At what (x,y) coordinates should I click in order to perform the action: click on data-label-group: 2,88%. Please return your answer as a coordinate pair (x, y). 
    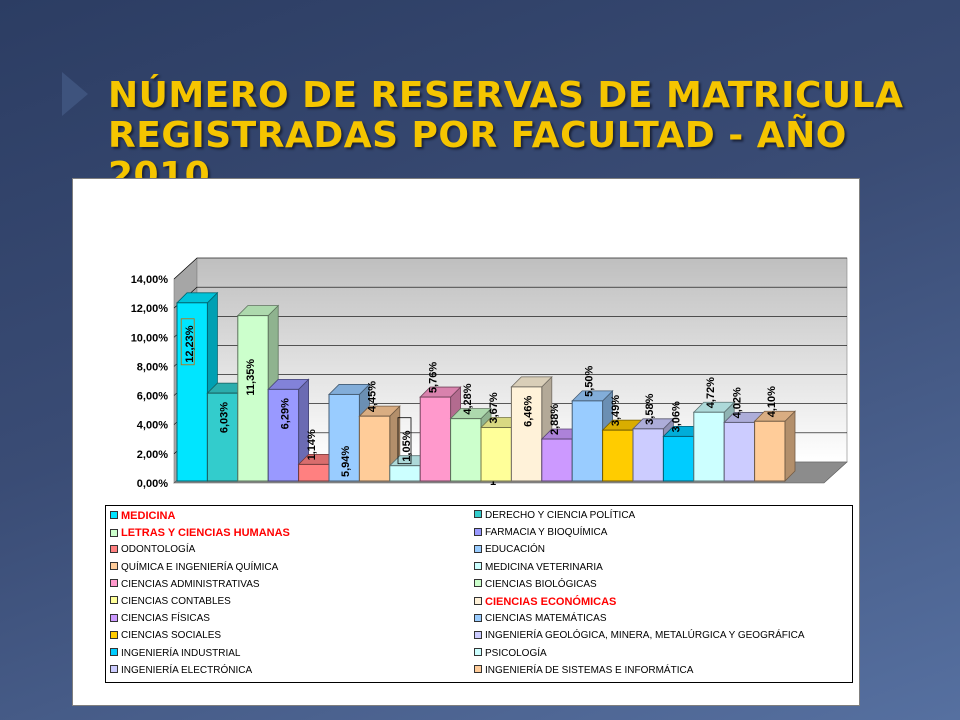
    Looking at the image, I should click on (555, 419).